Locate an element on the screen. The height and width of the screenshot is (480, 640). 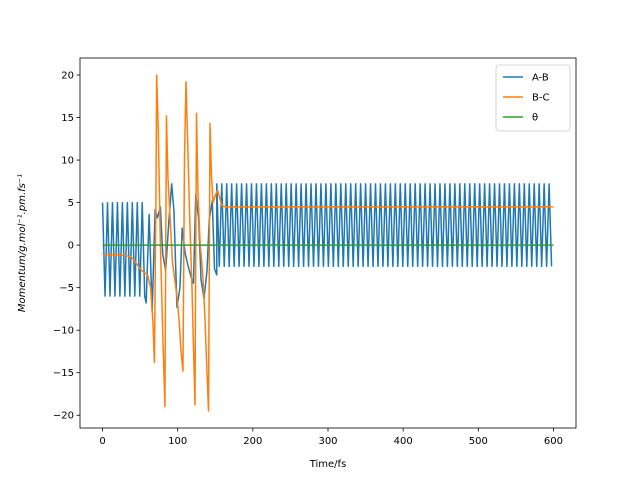
legend: A-B B-C θ is located at coordinates (533, 98).